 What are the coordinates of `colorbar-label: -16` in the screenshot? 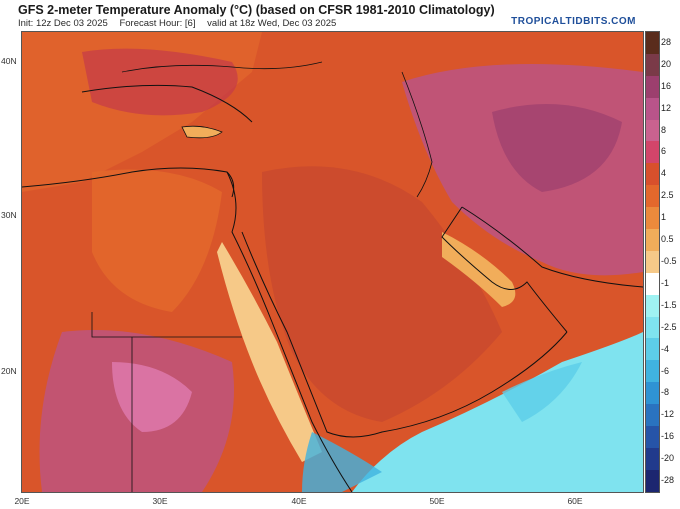 It's located at (668, 436).